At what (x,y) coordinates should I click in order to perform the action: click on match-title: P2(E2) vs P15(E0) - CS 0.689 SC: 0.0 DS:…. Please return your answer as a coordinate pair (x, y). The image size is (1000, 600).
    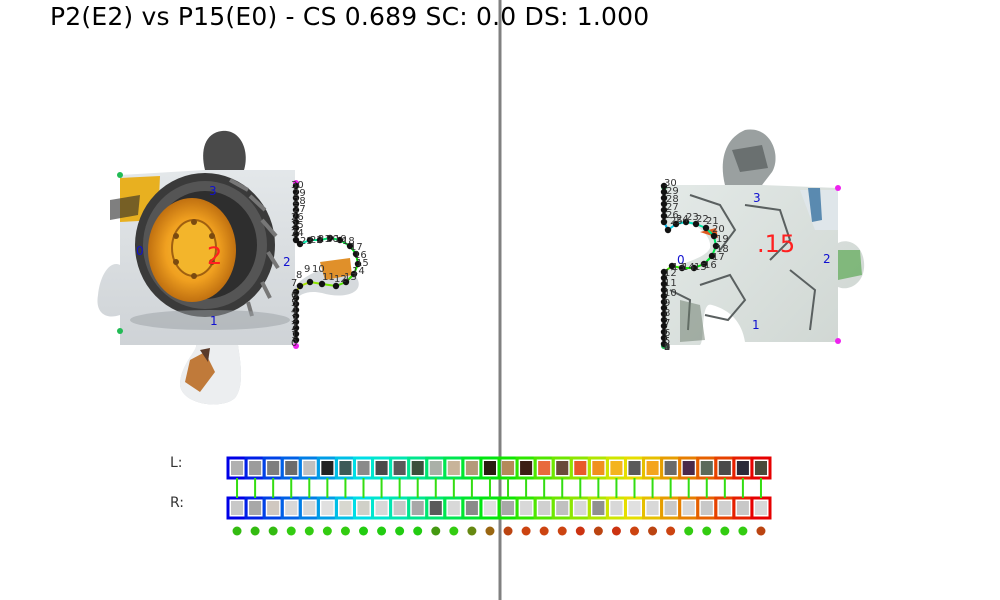
    Looking at the image, I should click on (350, 16).